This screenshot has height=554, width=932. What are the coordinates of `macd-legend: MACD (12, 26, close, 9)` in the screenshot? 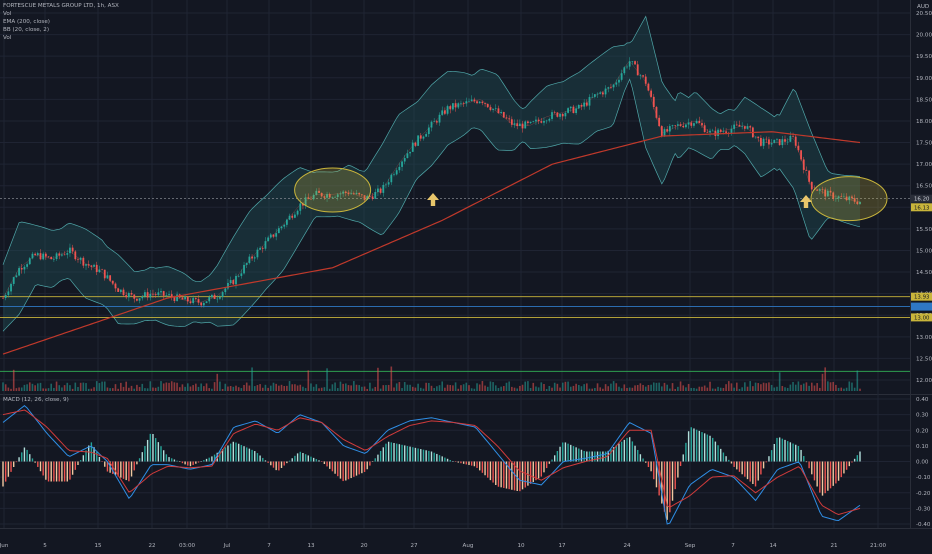 It's located at (36, 400).